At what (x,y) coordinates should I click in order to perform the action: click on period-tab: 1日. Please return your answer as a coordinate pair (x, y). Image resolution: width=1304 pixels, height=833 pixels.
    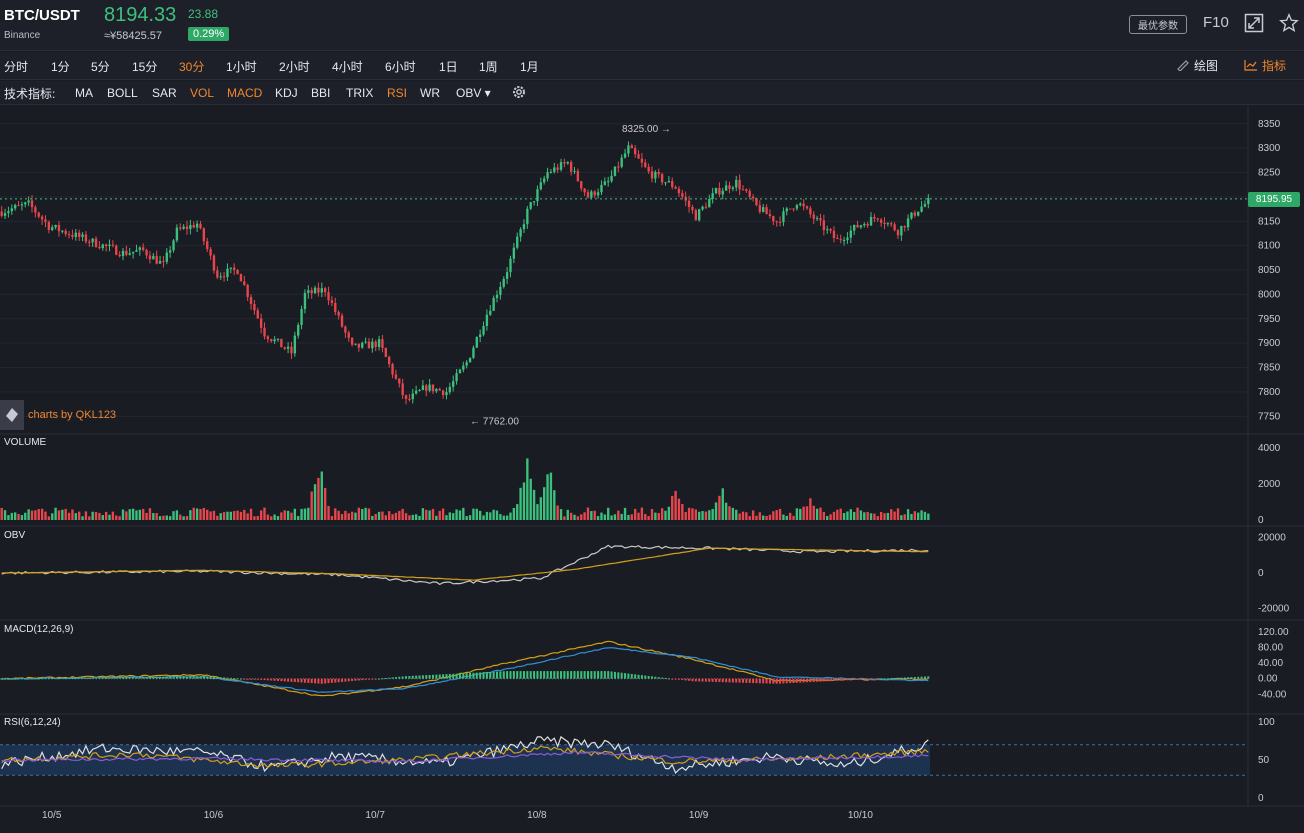
    Looking at the image, I should click on (448, 67).